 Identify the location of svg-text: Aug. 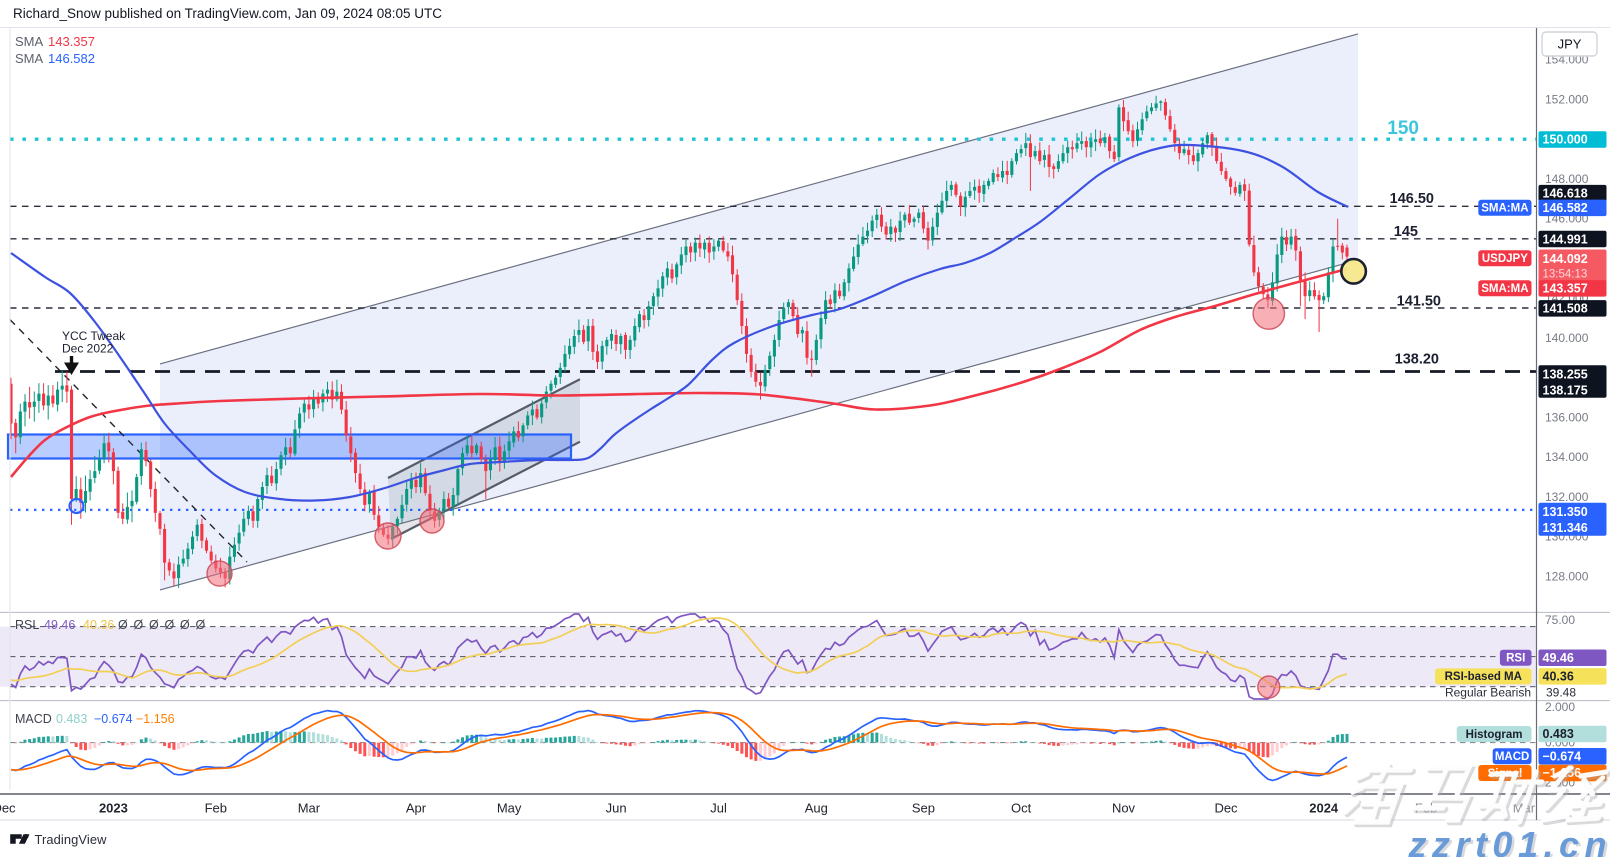
(816, 808).